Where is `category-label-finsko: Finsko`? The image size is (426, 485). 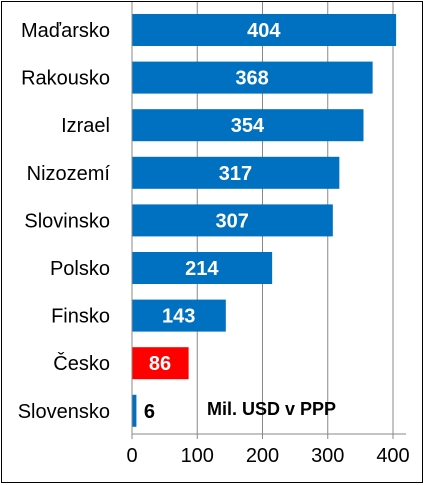 category-label-finsko: Finsko is located at coordinates (80, 317).